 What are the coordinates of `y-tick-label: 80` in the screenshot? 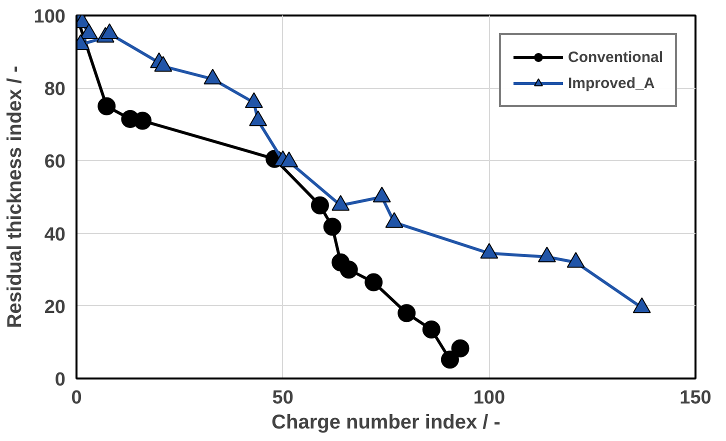 It's located at (55, 89).